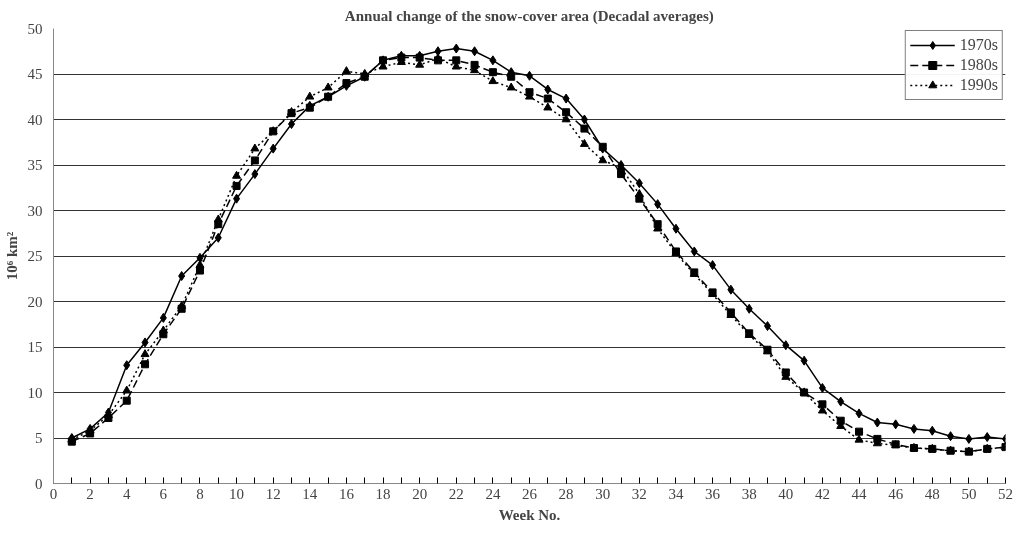 Image resolution: width=1022 pixels, height=533 pixels. I want to click on x-tick-label: 0, so click(53, 493).